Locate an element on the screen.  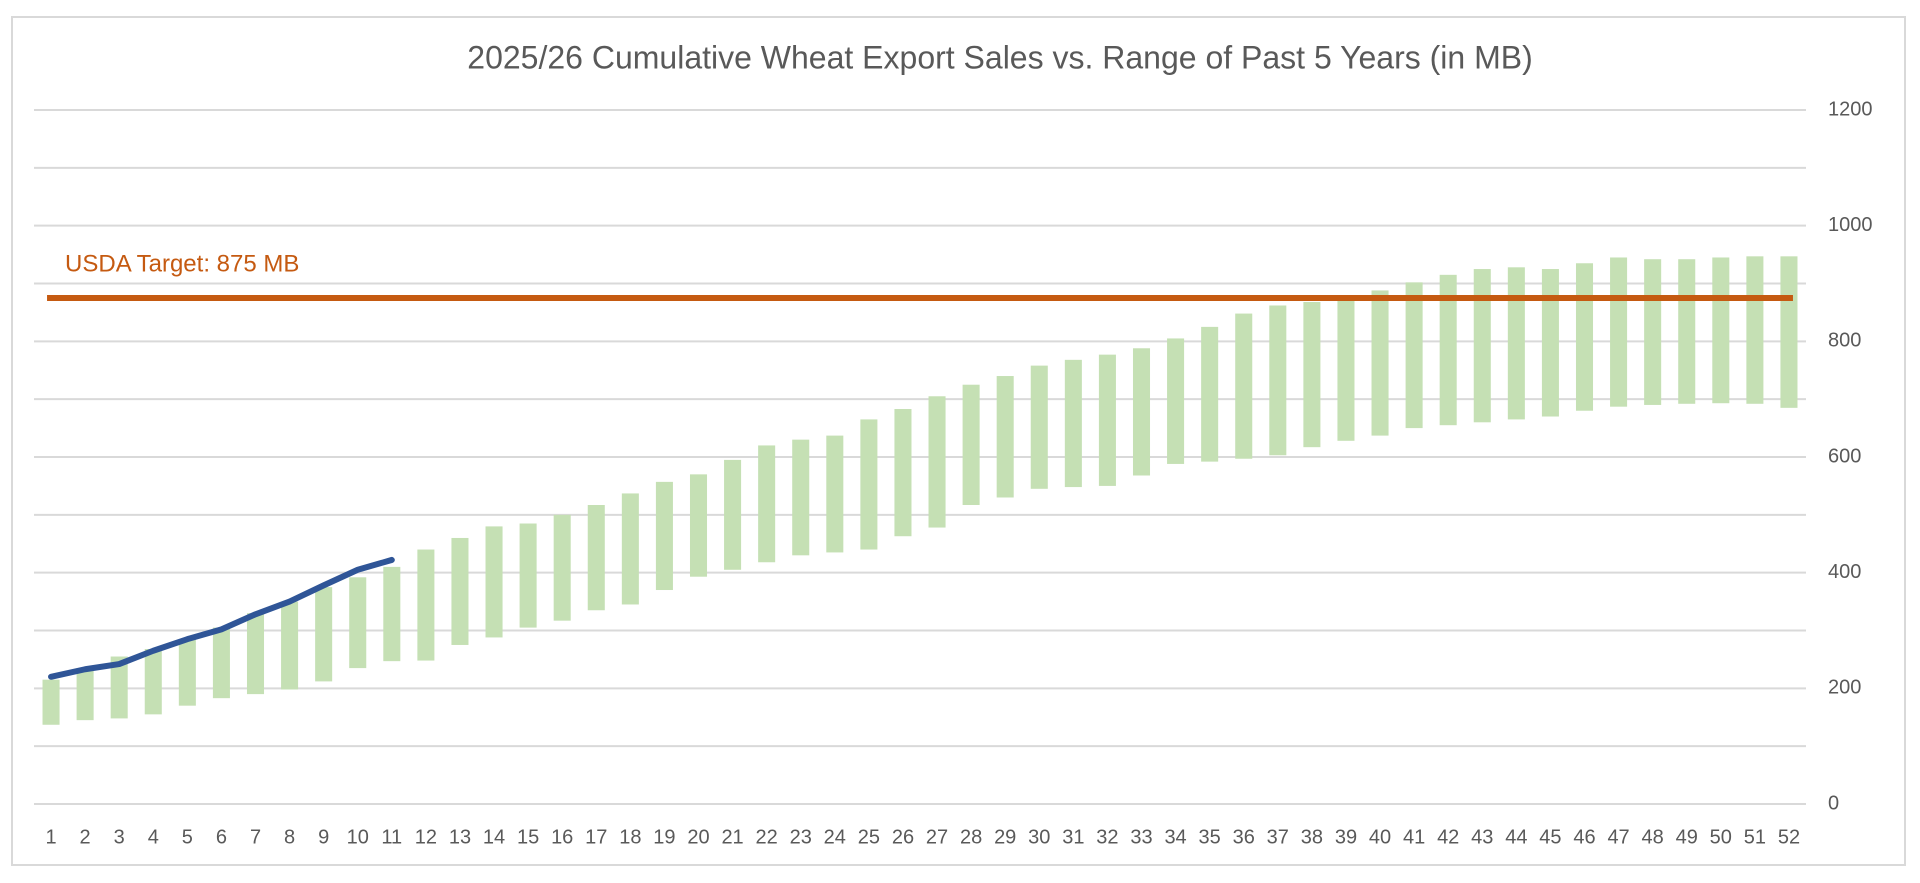
x-tick-label: 26 is located at coordinates (903, 837).